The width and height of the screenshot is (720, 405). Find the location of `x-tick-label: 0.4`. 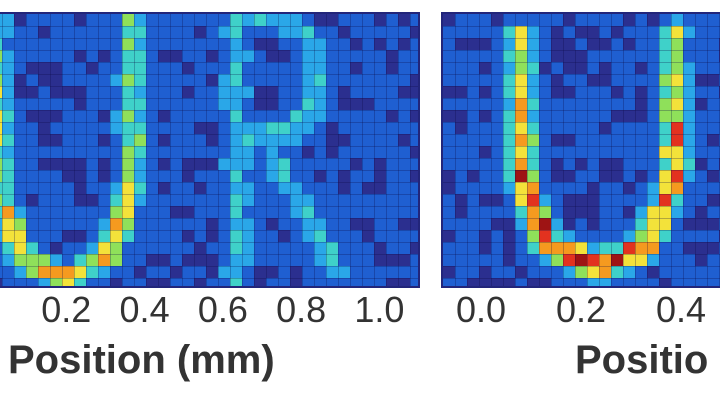

x-tick-label: 0.4 is located at coordinates (681, 309).